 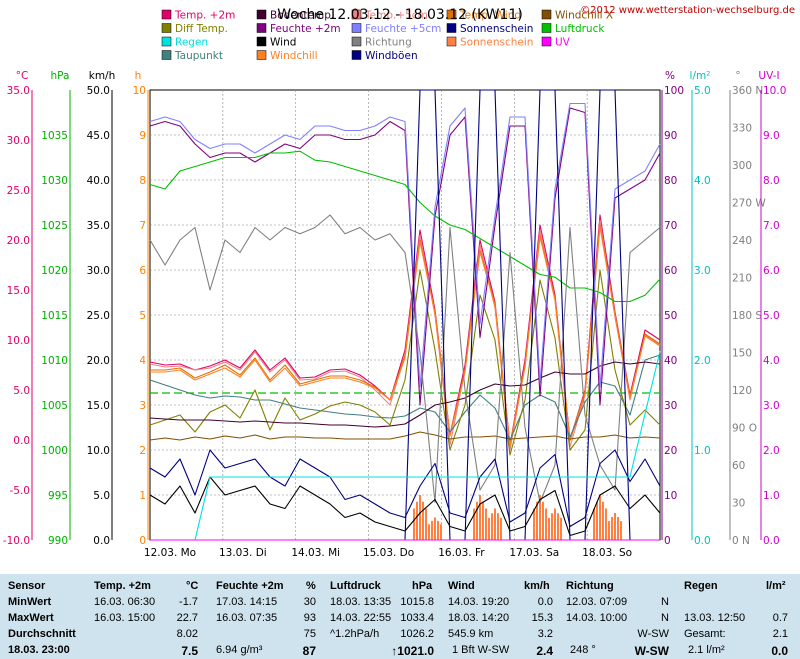 What do you see at coordinates (247, 618) in the screenshot?
I see `humidity-max-date: 16.03. 07:35` at bounding box center [247, 618].